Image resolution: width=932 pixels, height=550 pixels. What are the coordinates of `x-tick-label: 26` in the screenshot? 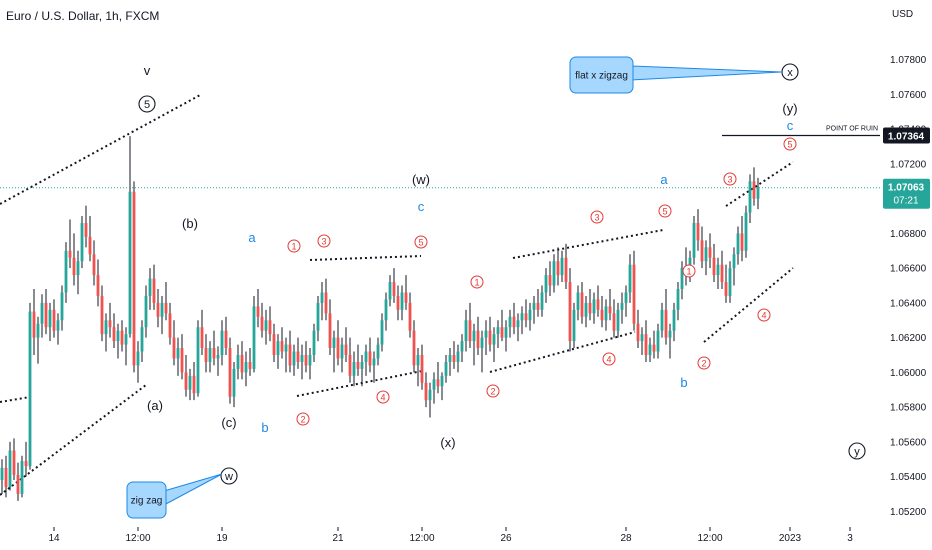 It's located at (506, 538).